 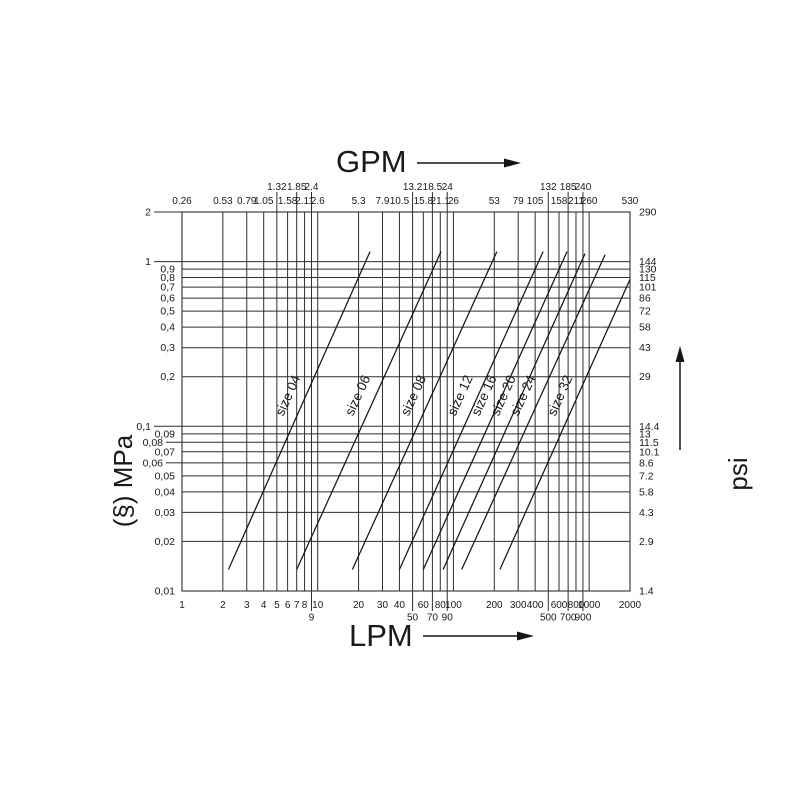 I want to click on mpa-tick-label: 0,1, so click(x=143, y=427).